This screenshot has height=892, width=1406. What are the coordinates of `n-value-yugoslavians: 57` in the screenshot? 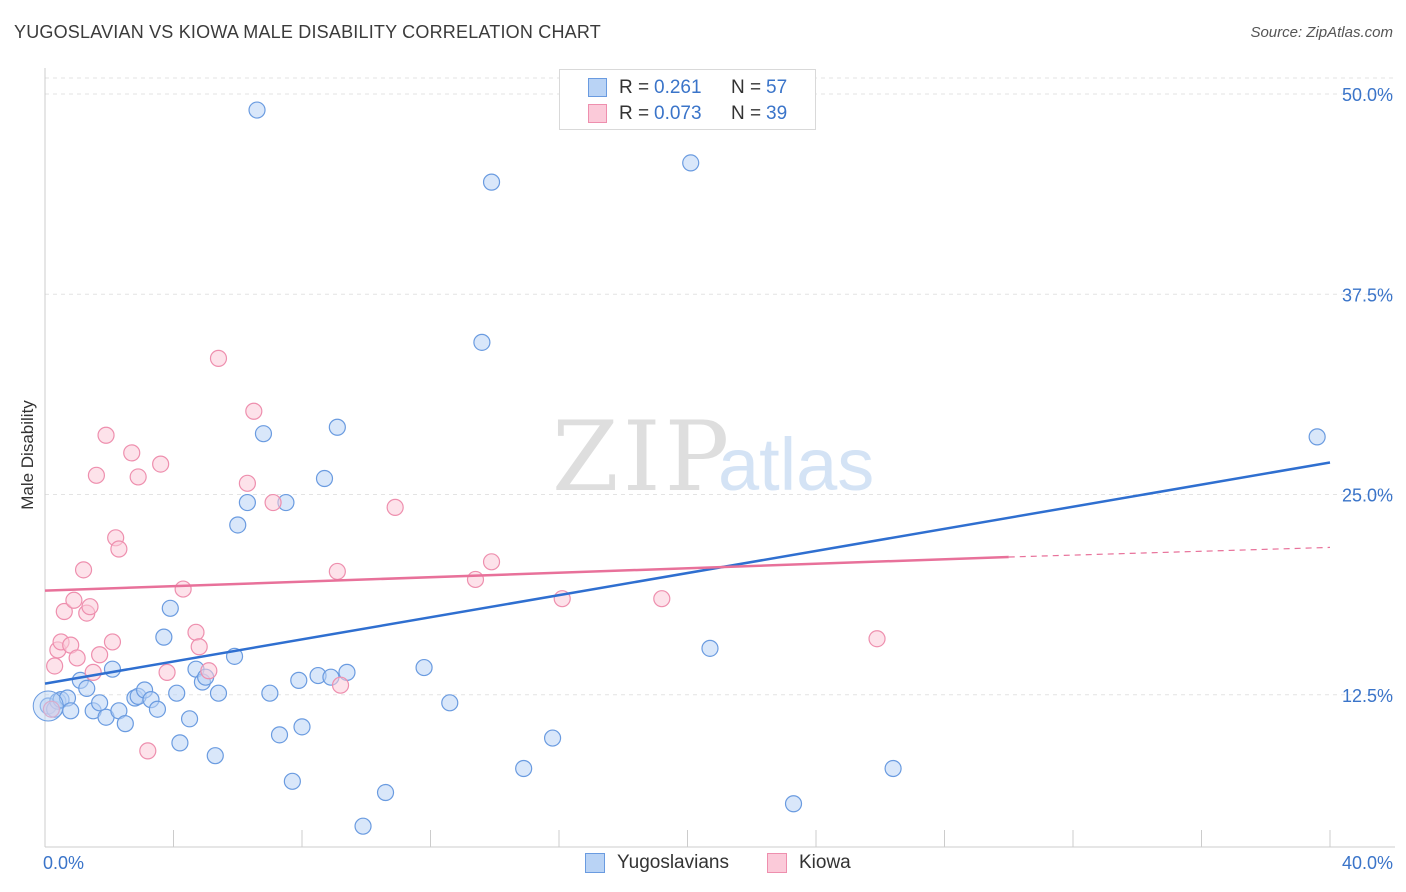 It's located at (777, 87).